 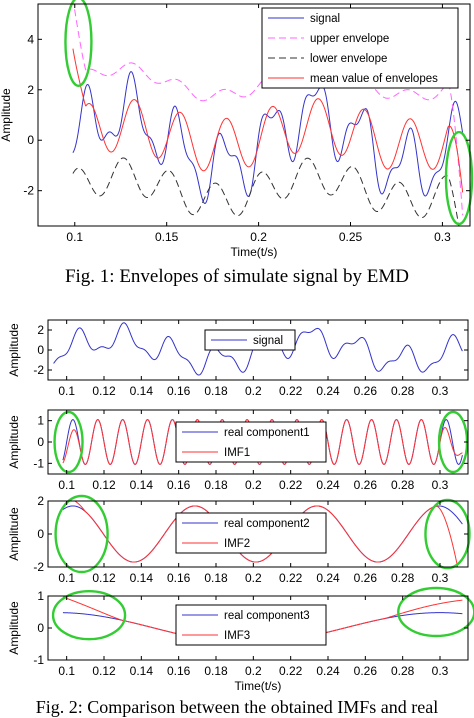 What do you see at coordinates (237, 636) in the screenshot?
I see `legend-label: IMF3` at bounding box center [237, 636].